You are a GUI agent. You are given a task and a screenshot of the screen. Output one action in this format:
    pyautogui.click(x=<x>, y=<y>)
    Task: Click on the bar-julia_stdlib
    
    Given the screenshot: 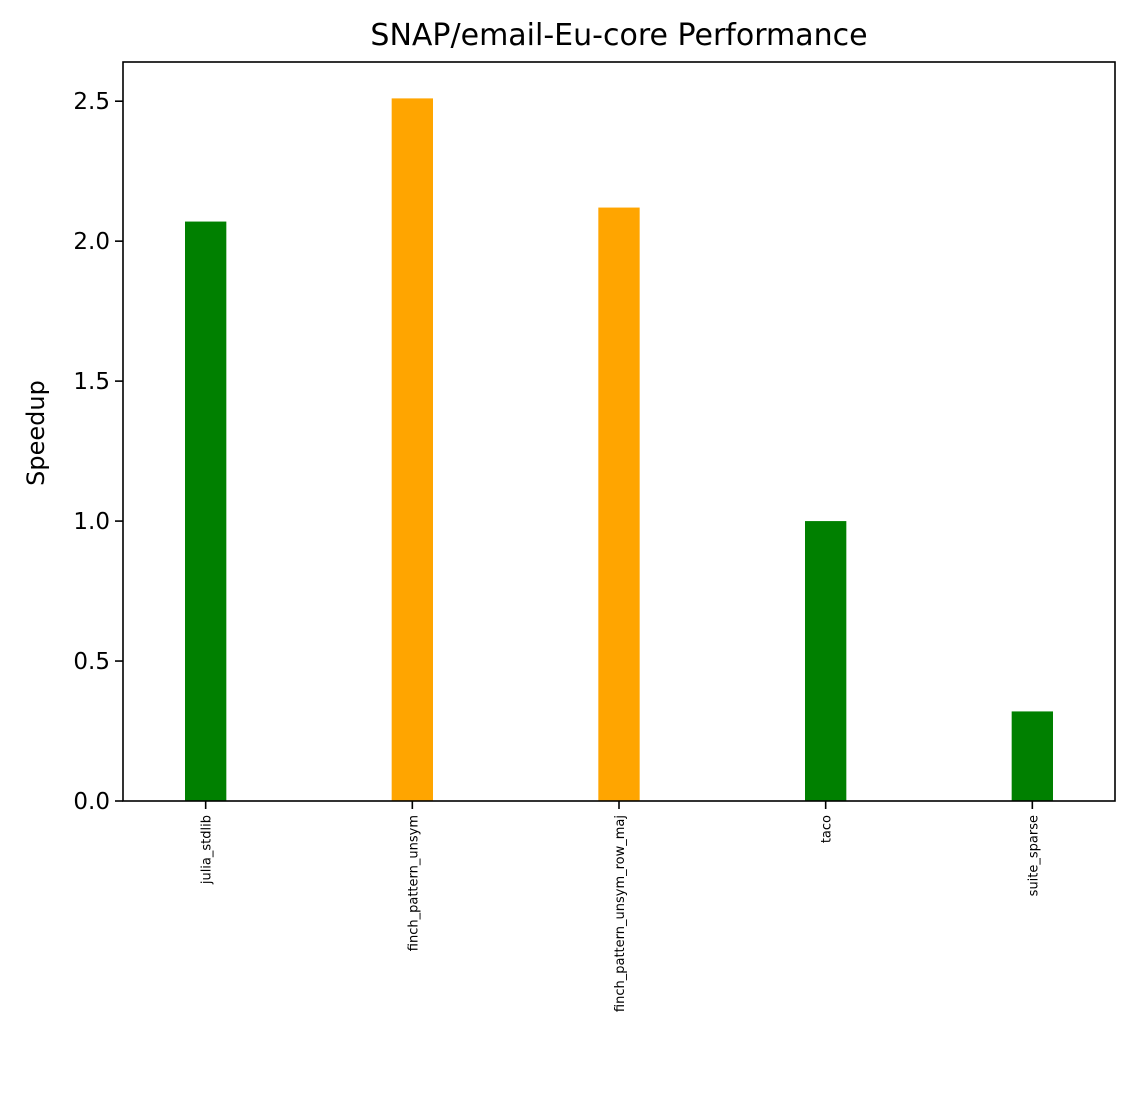 What is the action you would take?
    pyautogui.click(x=206, y=511)
    